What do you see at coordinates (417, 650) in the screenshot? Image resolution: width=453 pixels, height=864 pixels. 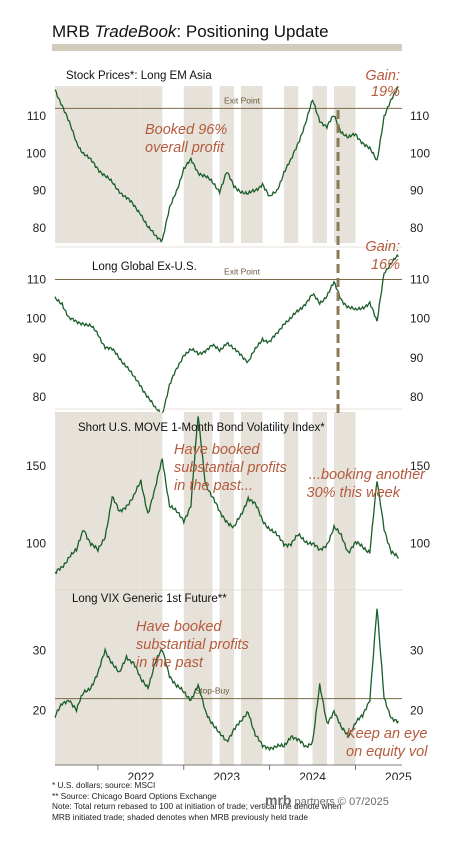 I see `y-tick-label-right: 30` at bounding box center [417, 650].